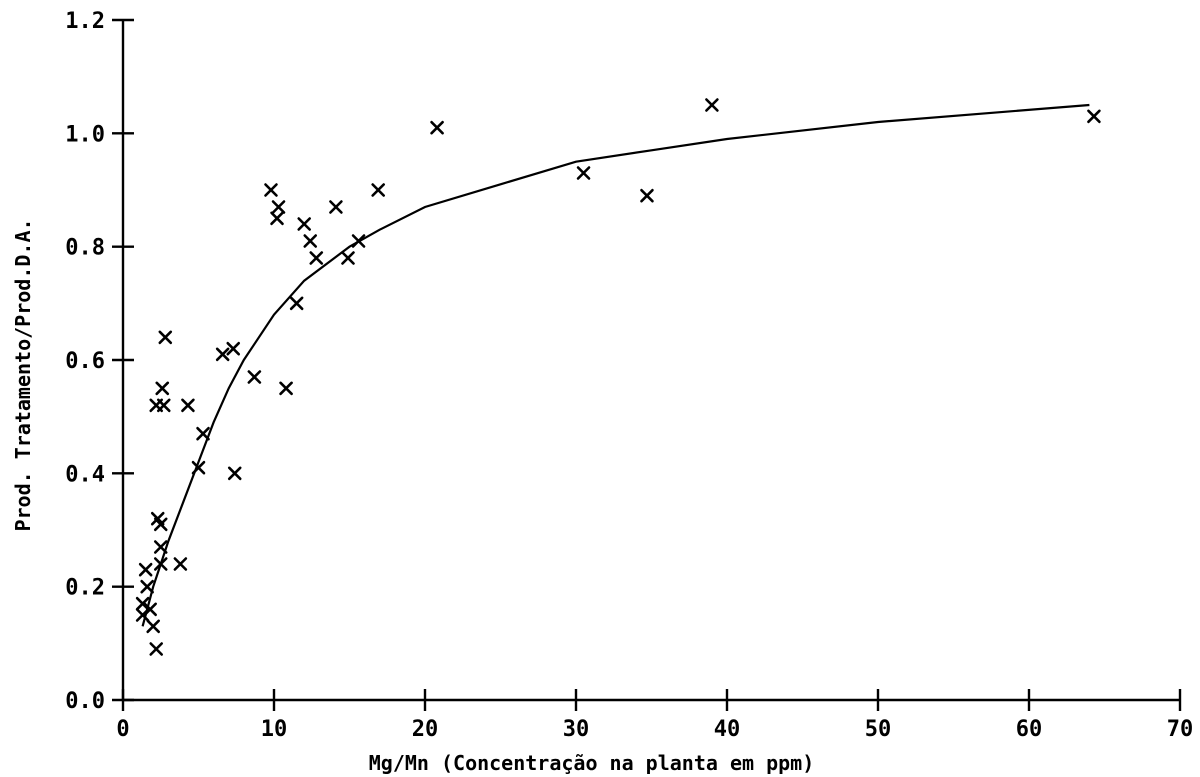 This screenshot has height=777, width=1200. Describe the element at coordinates (85, 474) in the screenshot. I see `y-tick-label: 0.4` at that location.